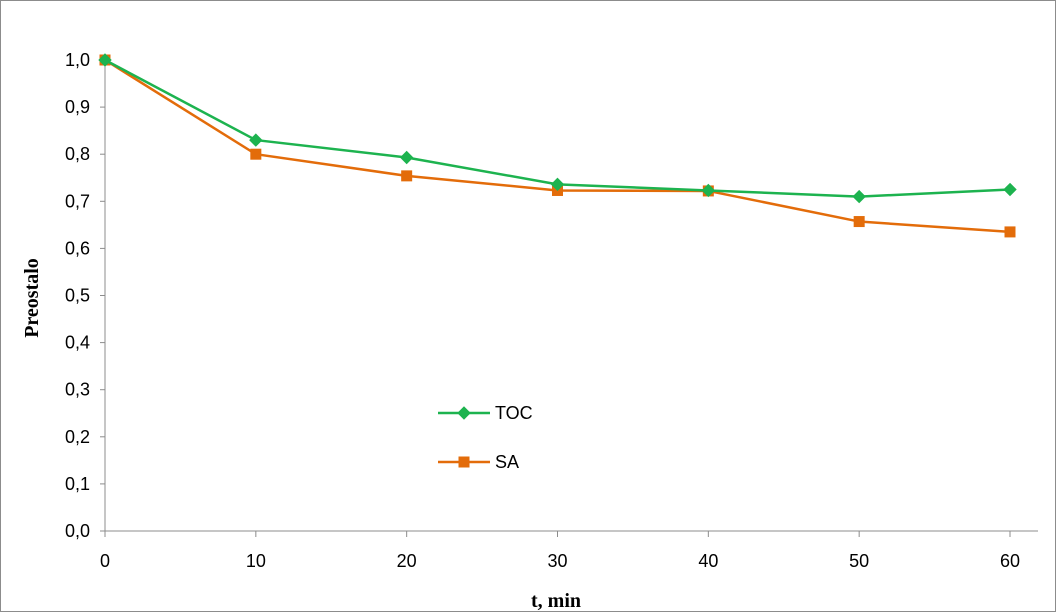  I want to click on x-tick-label: 20, so click(407, 561).